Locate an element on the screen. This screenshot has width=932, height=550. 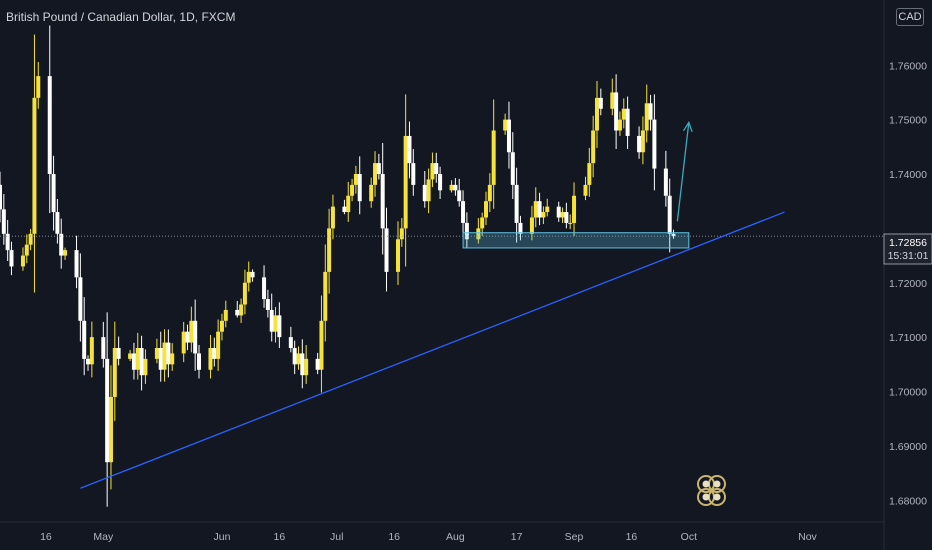
price-tick-label: 1.75000 is located at coordinates (908, 121).